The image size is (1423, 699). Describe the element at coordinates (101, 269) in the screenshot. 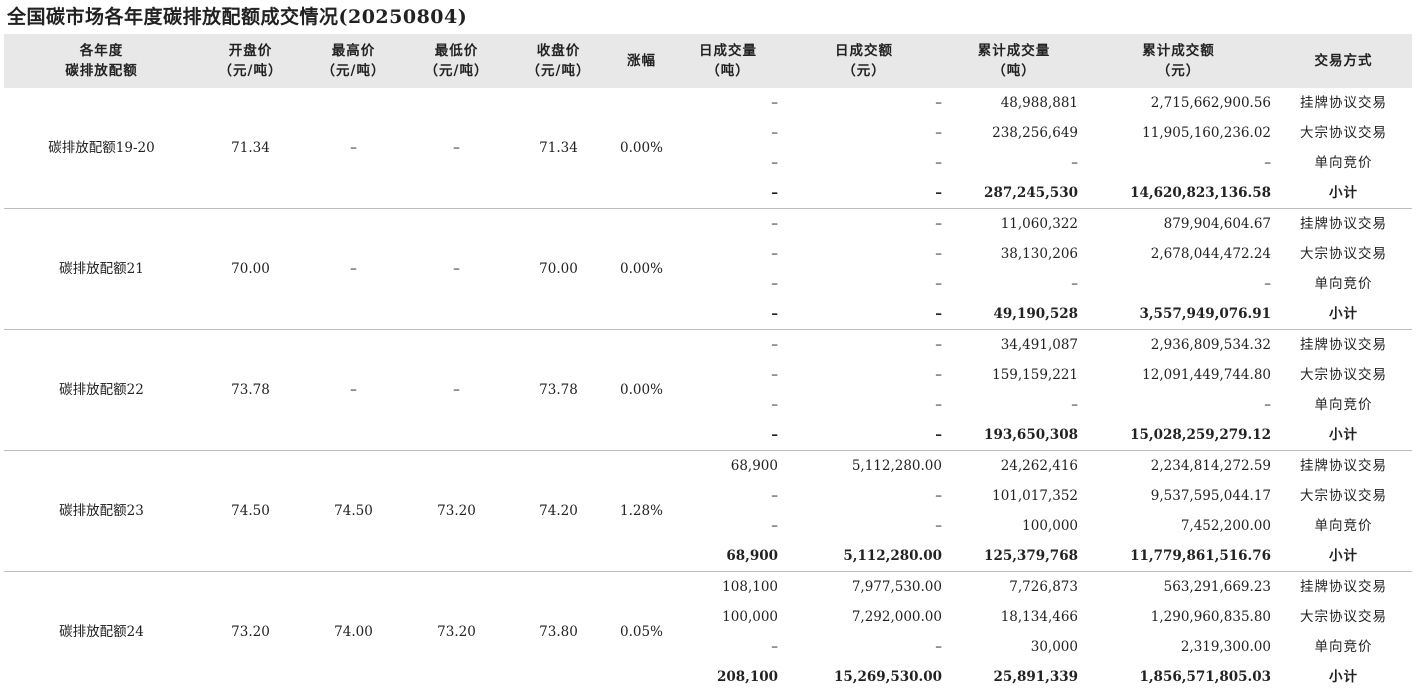

I see `cell-allowance-name: 碳排放配额21` at that location.